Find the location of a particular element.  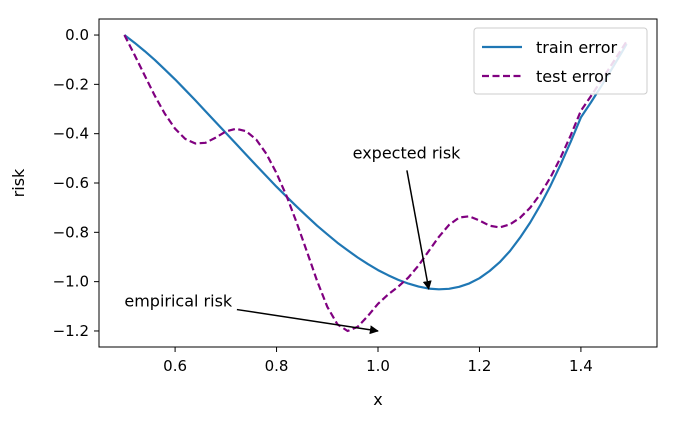

legend: train error test error is located at coordinates (560, 61).